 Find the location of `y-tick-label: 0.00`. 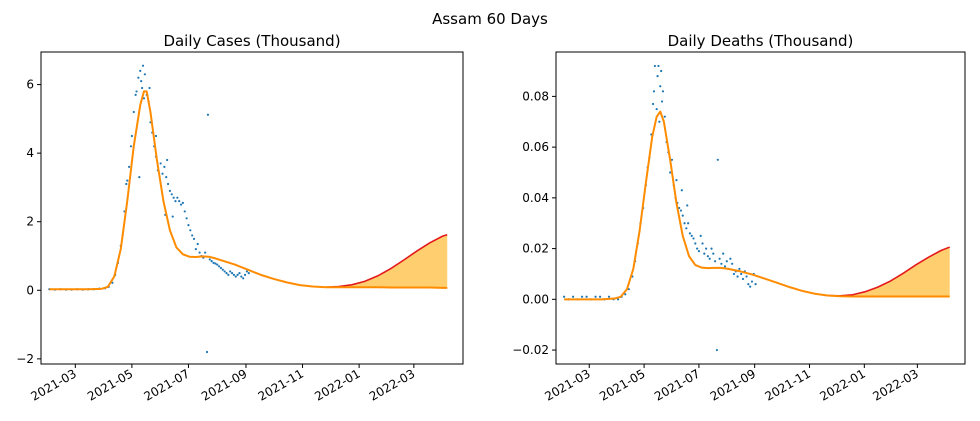

y-tick-label: 0.00 is located at coordinates (535, 299).